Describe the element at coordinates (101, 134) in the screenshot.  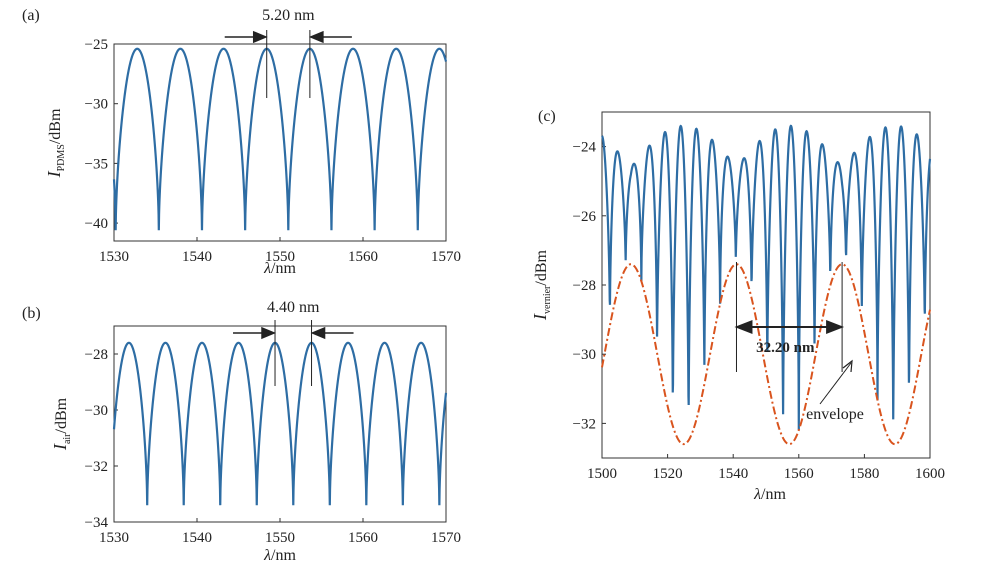
I see `y-ticks-a: −25 −30 −35 −40` at that location.